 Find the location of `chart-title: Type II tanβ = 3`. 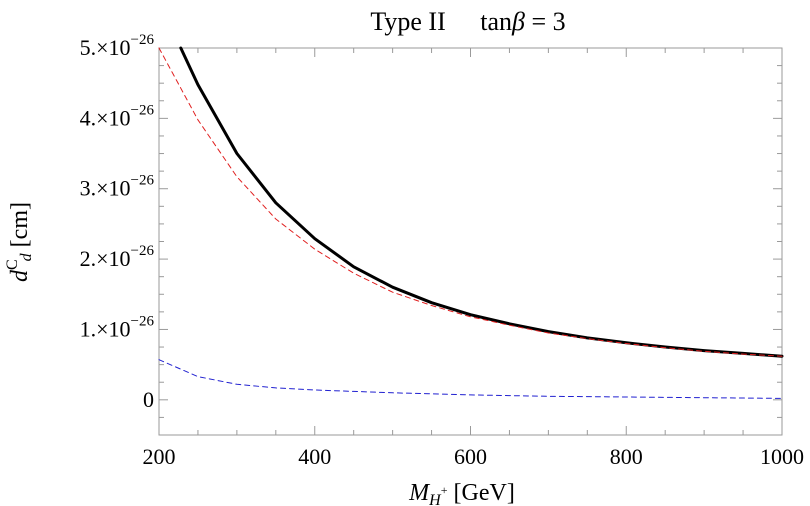

chart-title: Type II tanβ = 3 is located at coordinates (467, 21).